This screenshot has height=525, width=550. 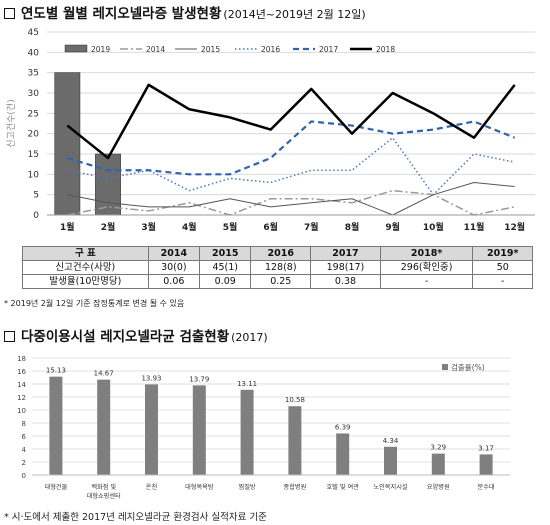 I want to click on x-tick-label: 찜질방, so click(x=247, y=487).